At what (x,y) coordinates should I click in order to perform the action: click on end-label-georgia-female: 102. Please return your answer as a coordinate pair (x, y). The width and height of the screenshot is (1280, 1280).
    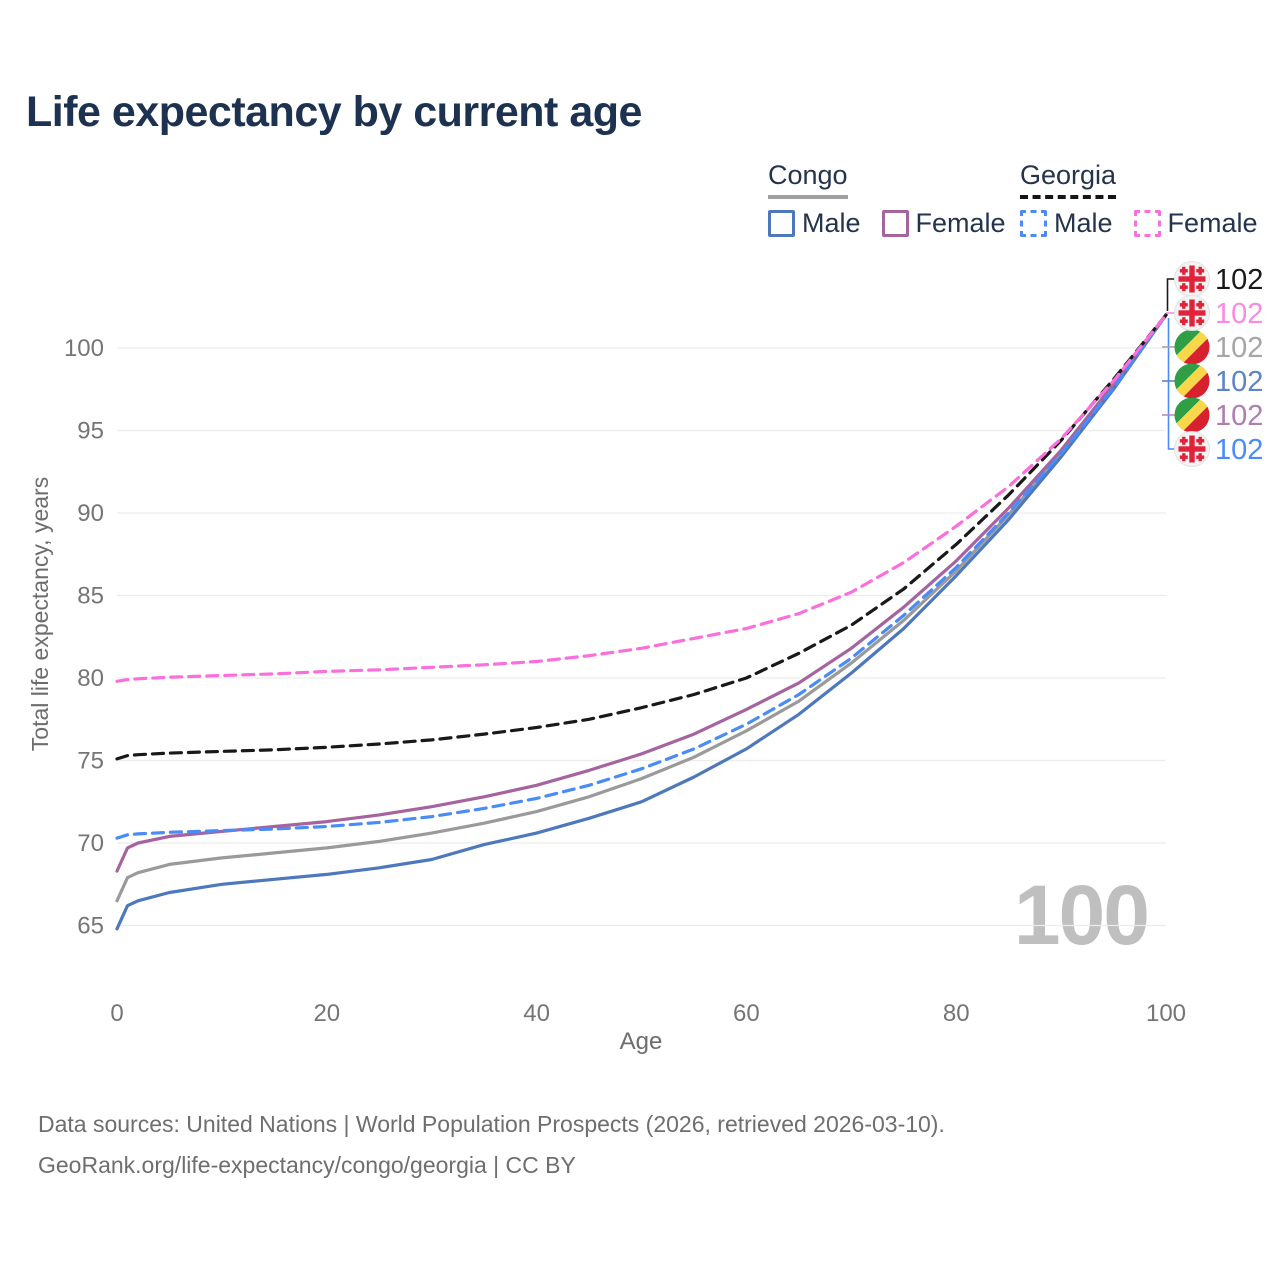
    Looking at the image, I should click on (1239, 314).